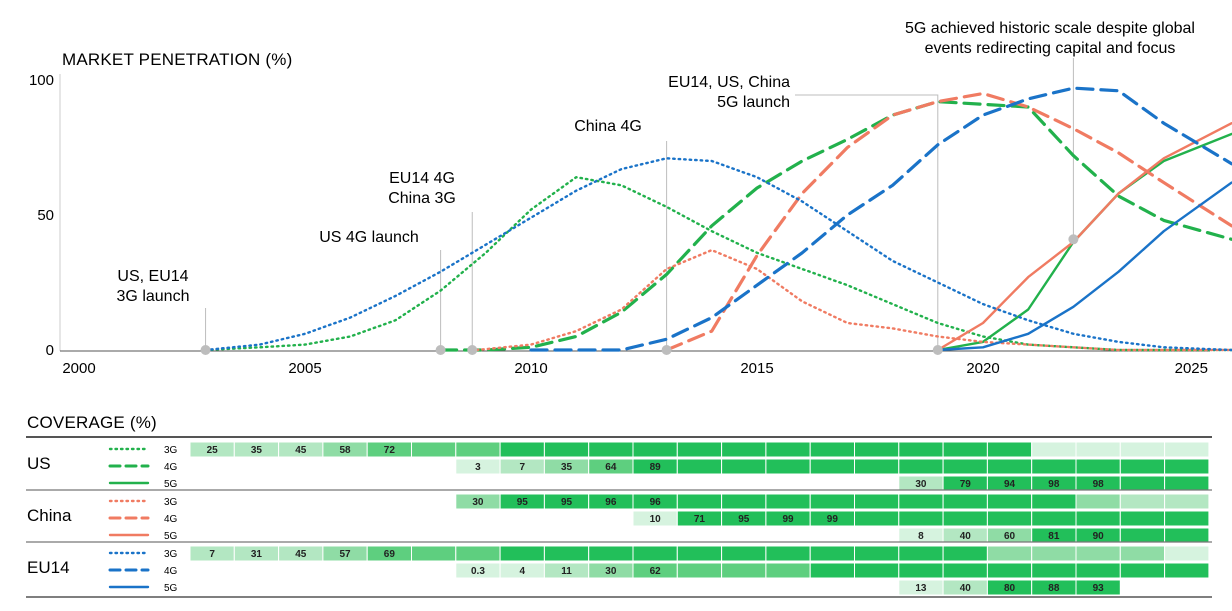  I want to click on x-tick-label: 2020, so click(982, 368).